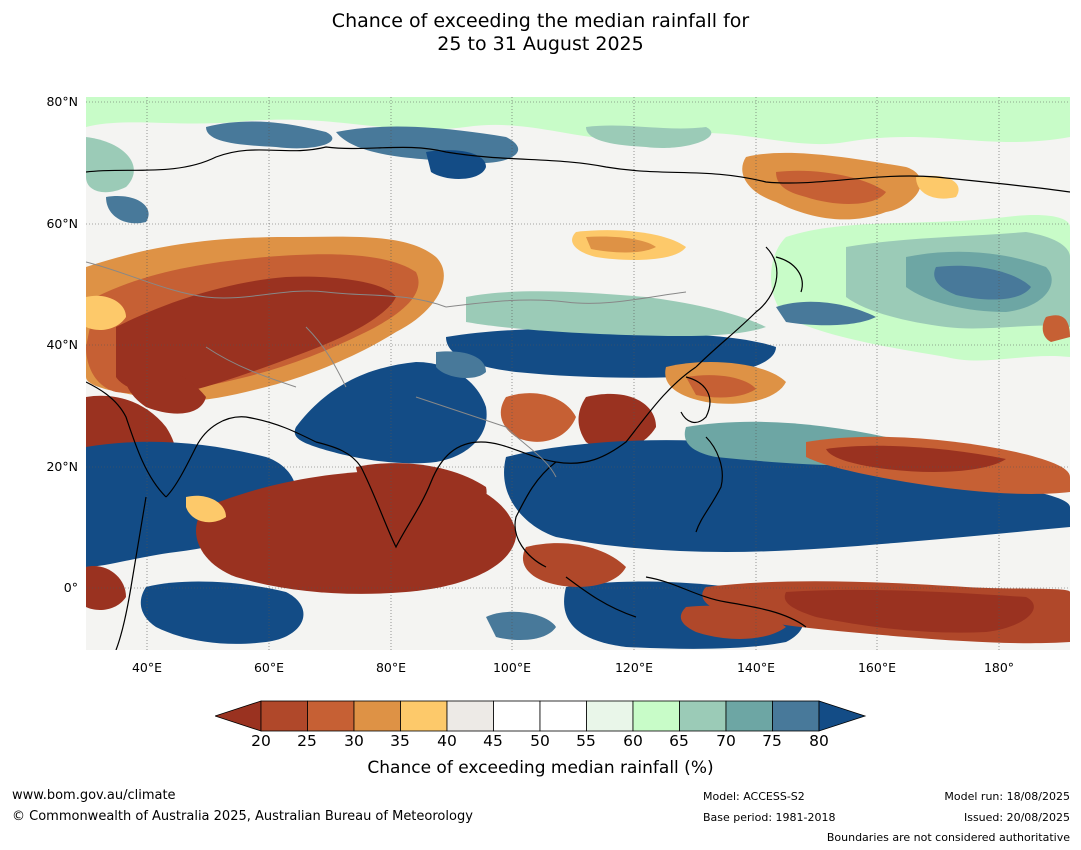 The image size is (1081, 850). What do you see at coordinates (765, 206) in the screenshot?
I see `east-siberia-dry-region` at bounding box center [765, 206].